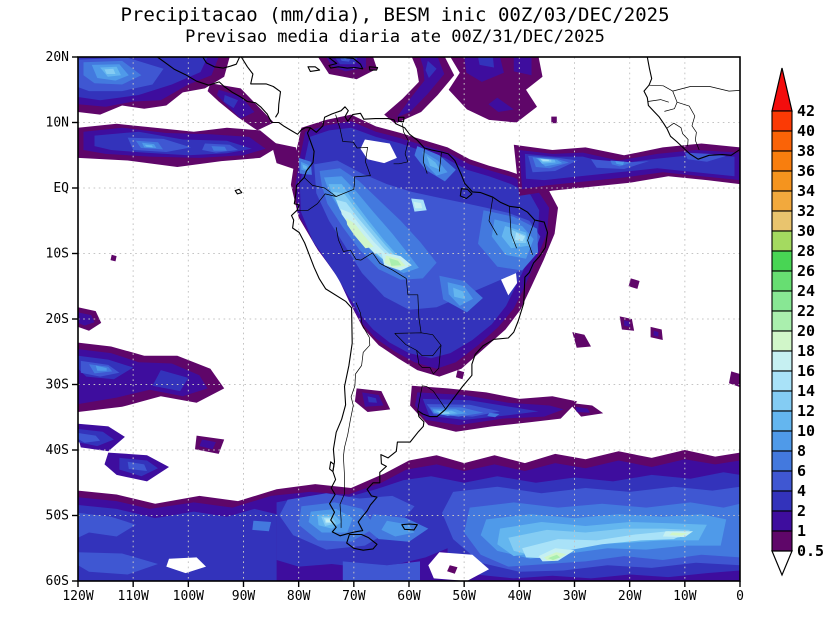 This screenshot has width=825, height=637. I want to click on svg-text: 20N, so click(57, 57).